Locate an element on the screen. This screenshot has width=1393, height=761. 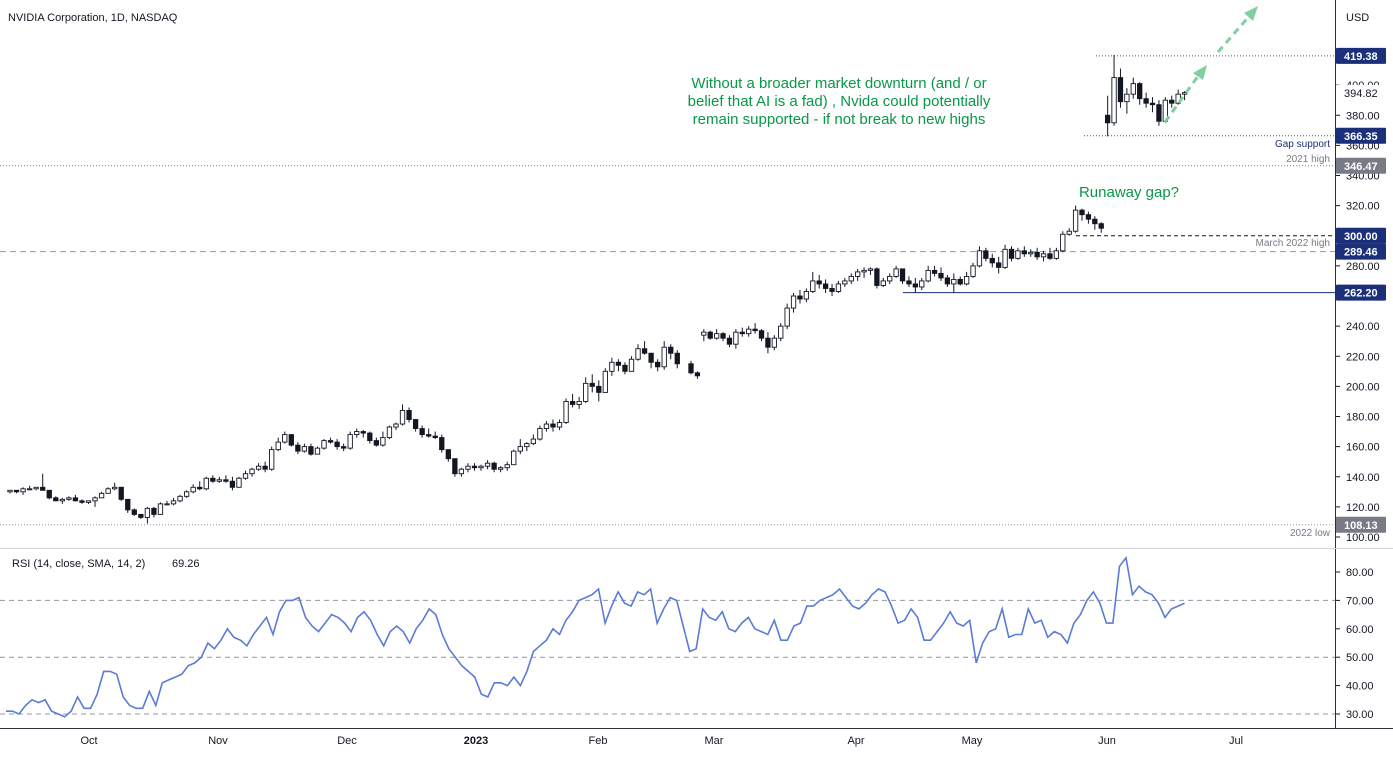
price-tick-label: 280.00 is located at coordinates (1363, 267).